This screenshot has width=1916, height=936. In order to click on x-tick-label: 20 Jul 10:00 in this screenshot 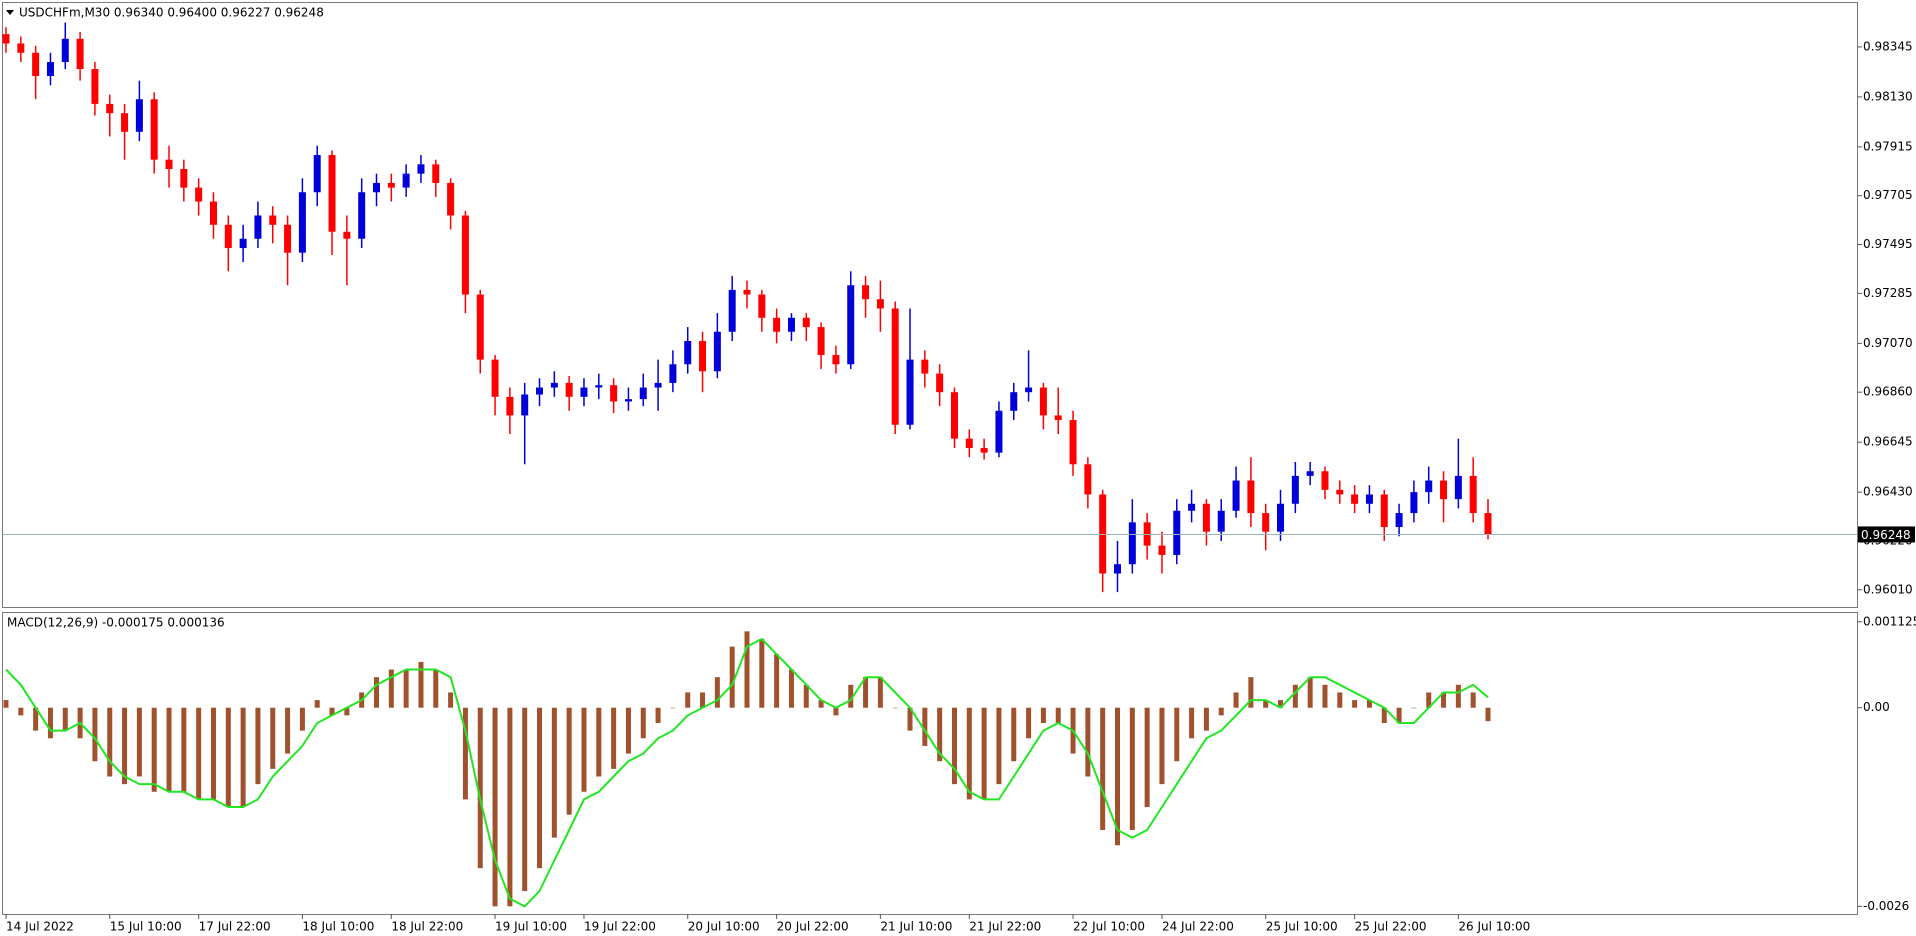, I will do `click(724, 927)`.